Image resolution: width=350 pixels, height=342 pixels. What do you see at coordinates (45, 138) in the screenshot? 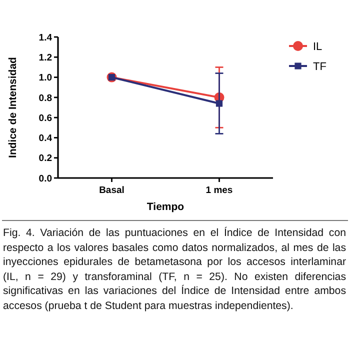
I see `y-tick-label: 0.4` at bounding box center [45, 138].